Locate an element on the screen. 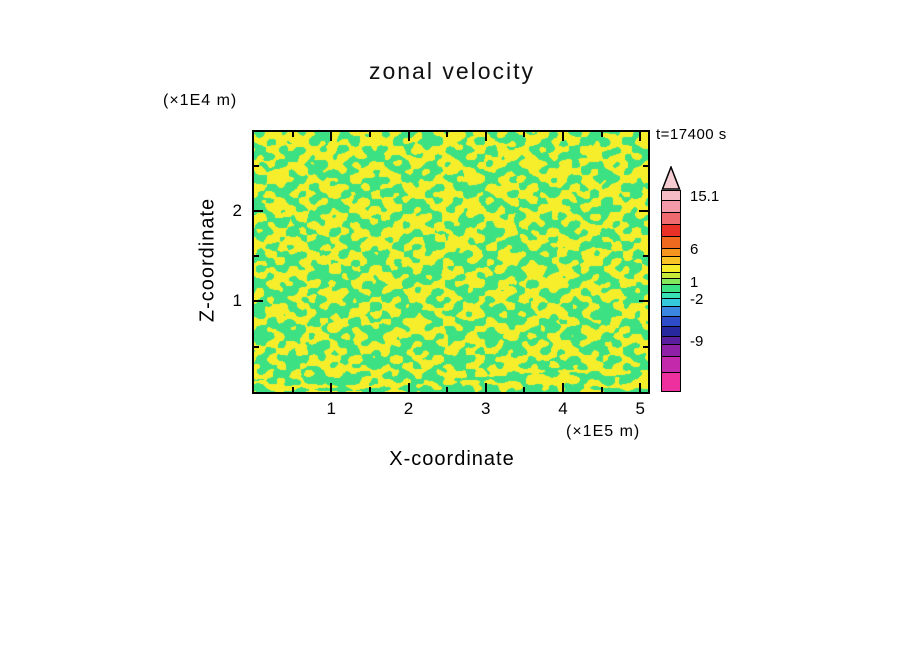 The image size is (904, 654). x-axis-title: X-coordinate is located at coordinates (452, 459).